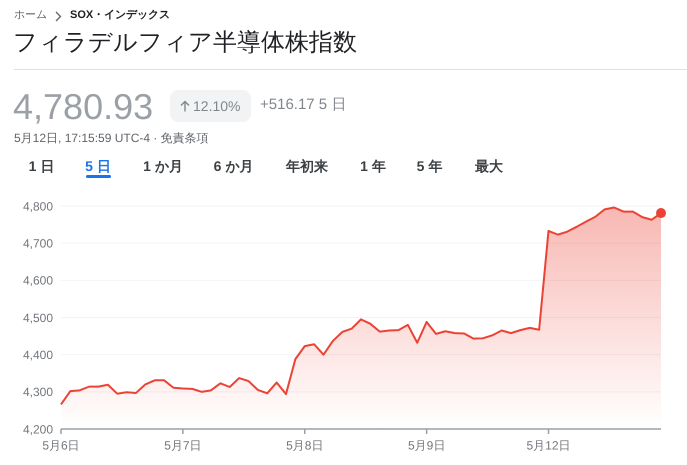 The image size is (687, 465). What do you see at coordinates (185, 43) in the screenshot?
I see `chart-title: フィラデルフィア半導体株指数` at bounding box center [185, 43].